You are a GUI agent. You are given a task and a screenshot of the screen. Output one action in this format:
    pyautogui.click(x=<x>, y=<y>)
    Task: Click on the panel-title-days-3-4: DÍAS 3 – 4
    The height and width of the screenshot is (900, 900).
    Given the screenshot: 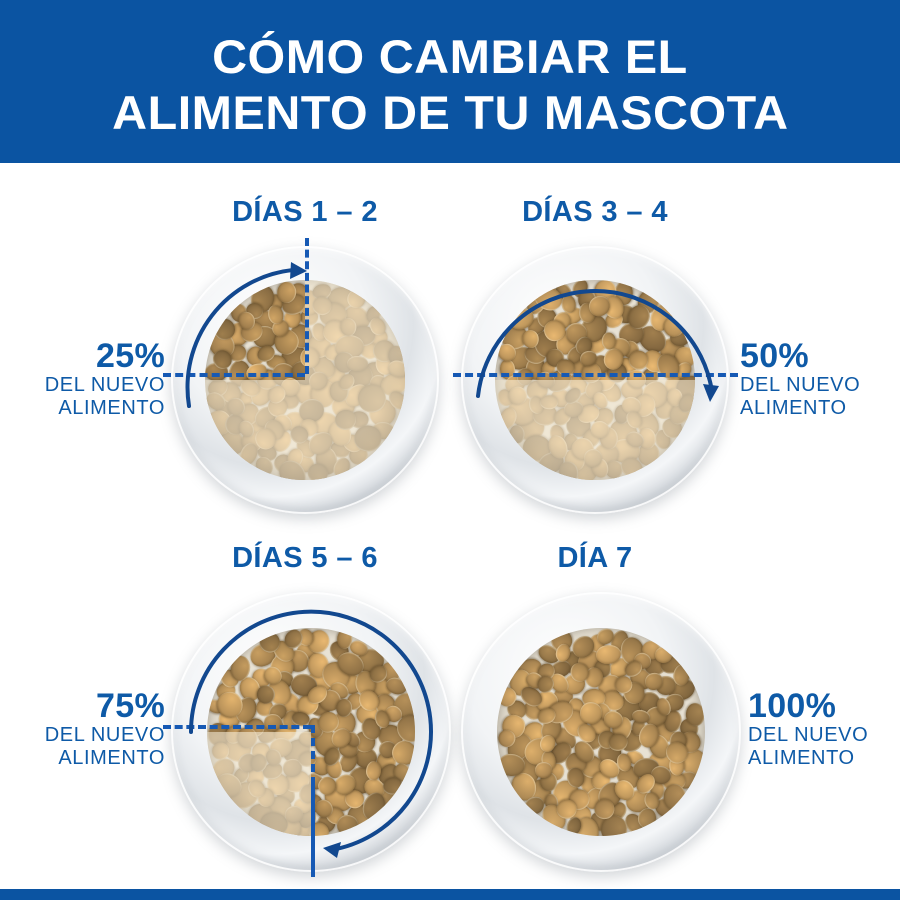 What is the action you would take?
    pyautogui.click(x=595, y=212)
    